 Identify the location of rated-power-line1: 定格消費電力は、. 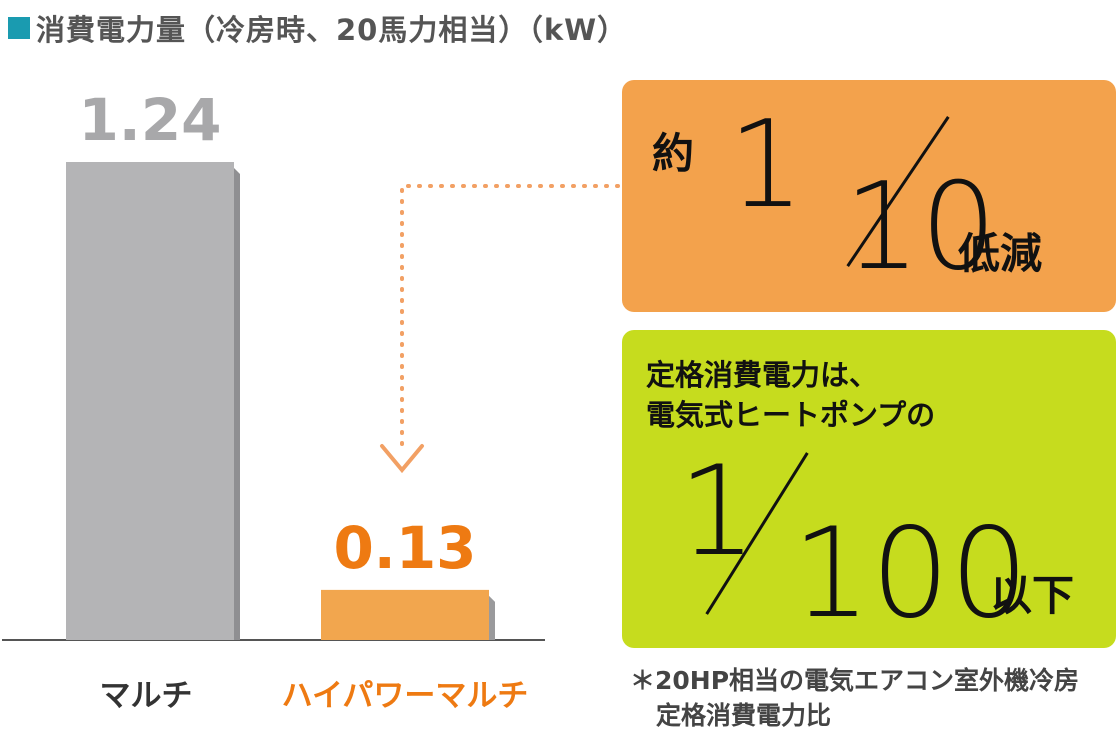
(762, 375).